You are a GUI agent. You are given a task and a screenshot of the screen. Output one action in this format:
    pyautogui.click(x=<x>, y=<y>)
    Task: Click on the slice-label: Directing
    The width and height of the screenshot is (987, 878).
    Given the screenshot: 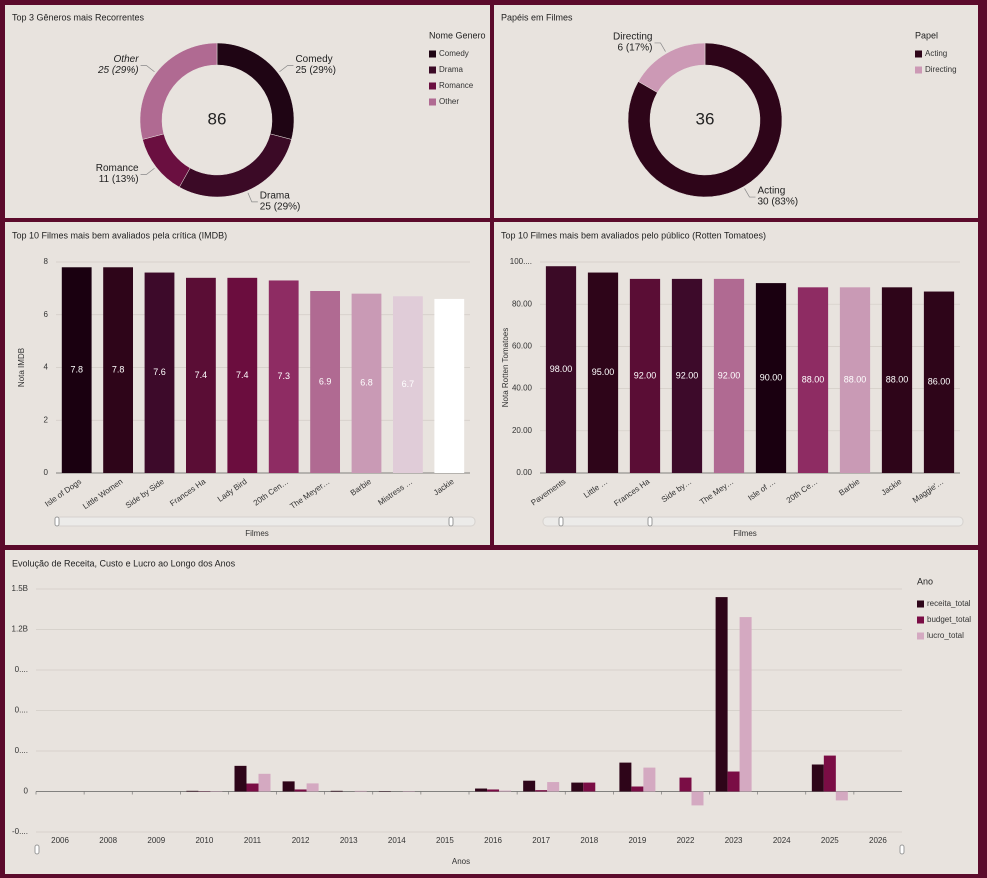 What is the action you would take?
    pyautogui.click(x=632, y=37)
    